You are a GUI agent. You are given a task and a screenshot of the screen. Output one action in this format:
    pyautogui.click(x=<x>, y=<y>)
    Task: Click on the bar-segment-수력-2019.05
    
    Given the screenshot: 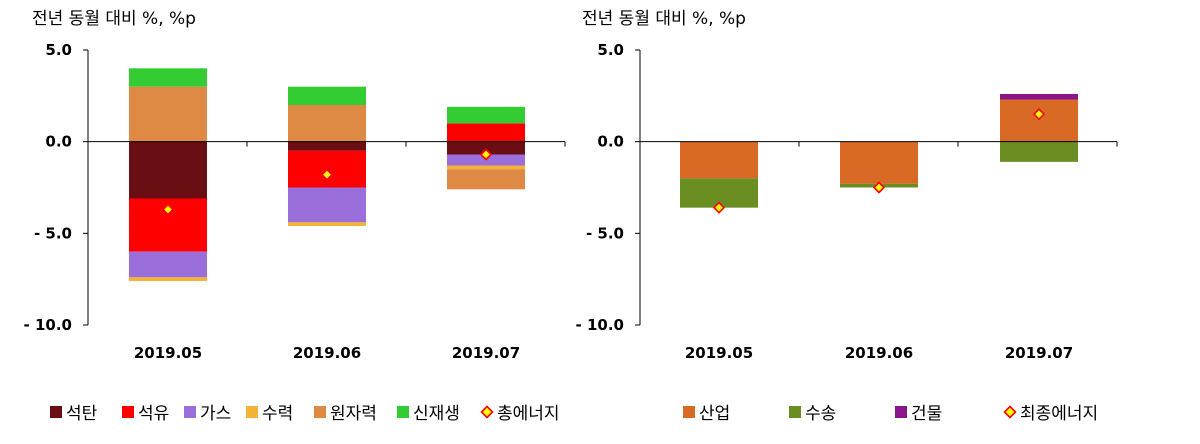 What is the action you would take?
    pyautogui.click(x=168, y=279)
    